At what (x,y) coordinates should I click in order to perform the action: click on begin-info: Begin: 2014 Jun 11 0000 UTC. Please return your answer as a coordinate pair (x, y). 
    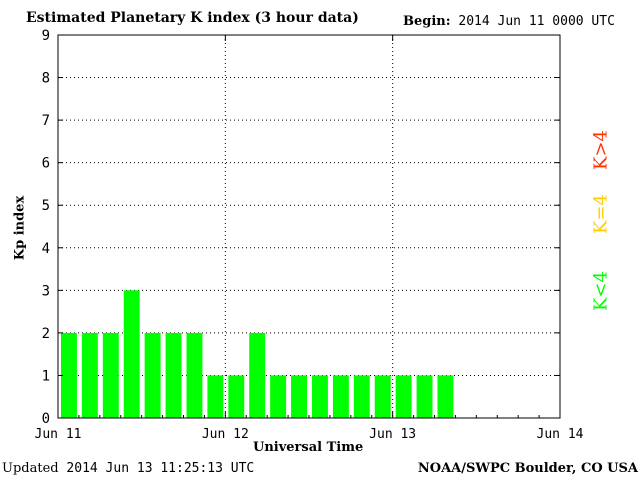
    Looking at the image, I should click on (509, 21).